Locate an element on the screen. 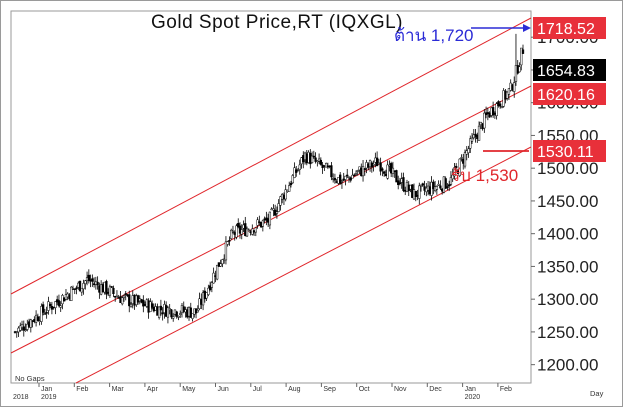 The image size is (623, 408). x-tick-label: Mar is located at coordinates (118, 389).